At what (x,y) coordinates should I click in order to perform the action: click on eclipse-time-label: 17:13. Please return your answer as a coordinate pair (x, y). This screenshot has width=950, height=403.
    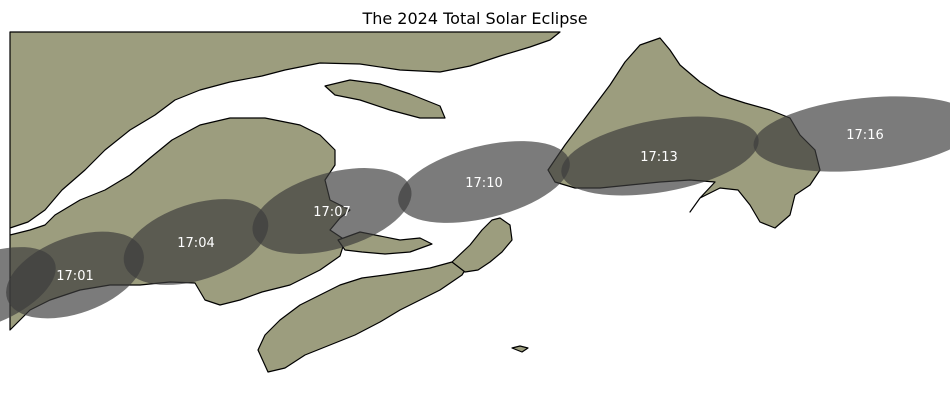
    Looking at the image, I should click on (658, 157).